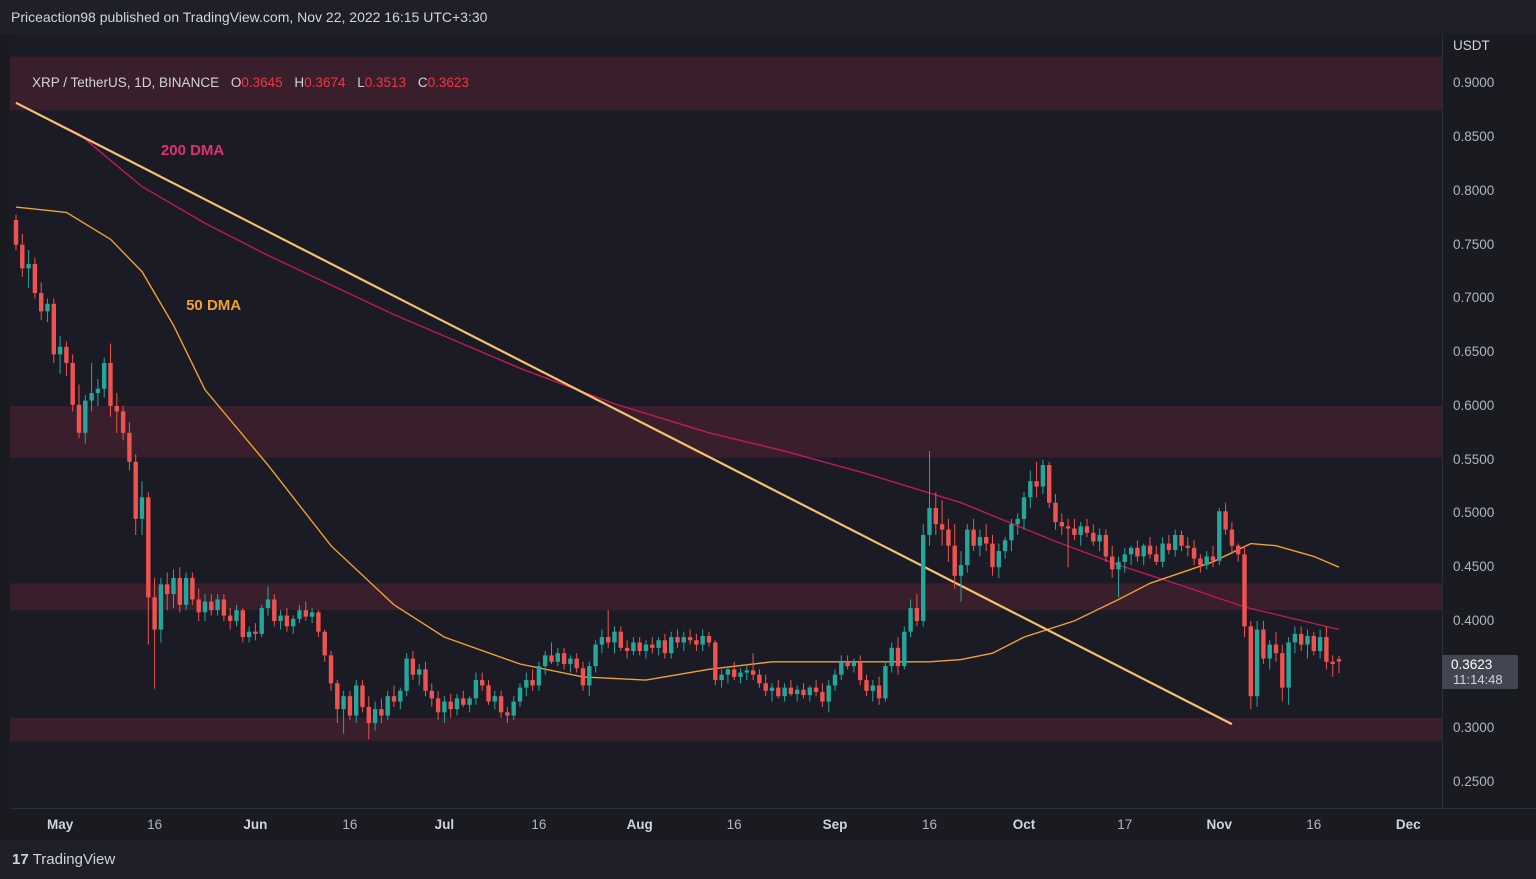 This screenshot has height=879, width=1536. I want to click on tradingview-logo: 17 TradingView, so click(63, 859).